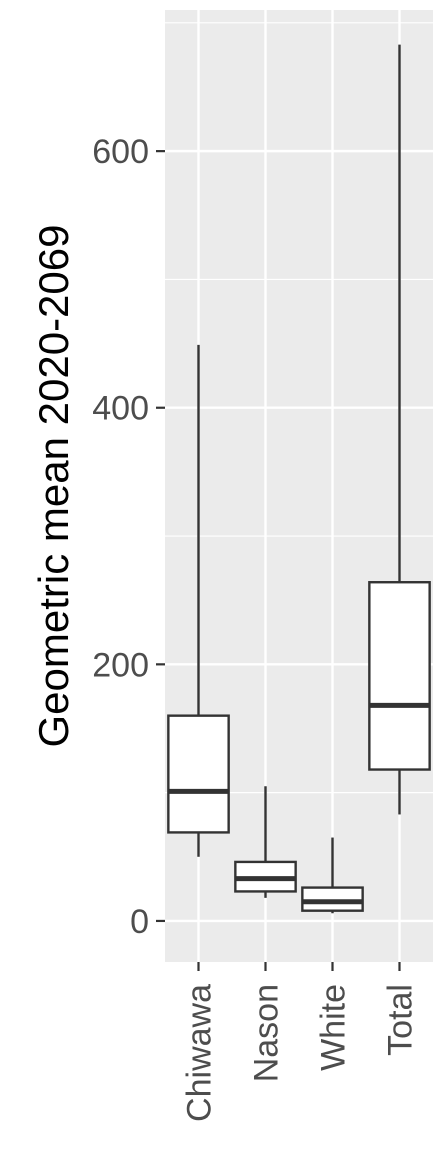 This screenshot has width=436, height=1151. I want to click on y-tick-label: 400, so click(120, 409).